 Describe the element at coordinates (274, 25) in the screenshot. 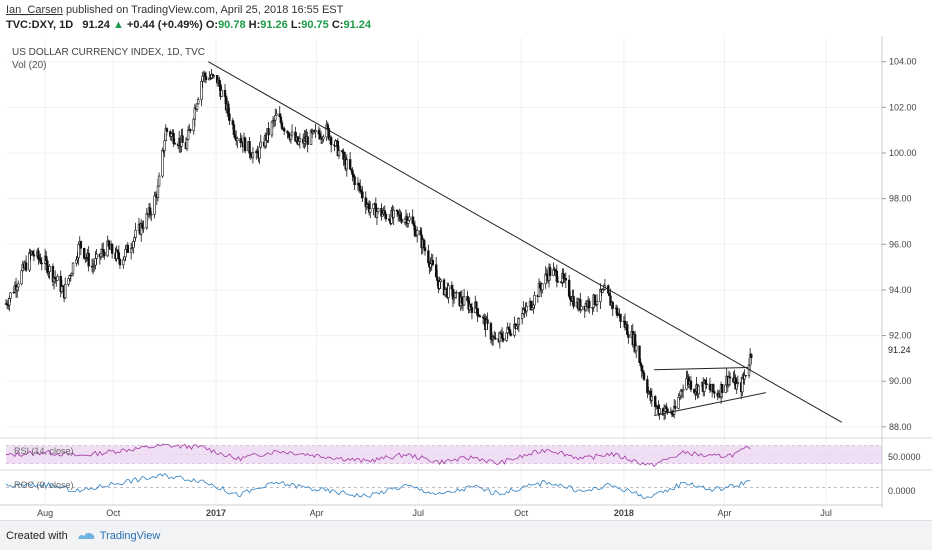

I see `high-value: 91.26` at that location.